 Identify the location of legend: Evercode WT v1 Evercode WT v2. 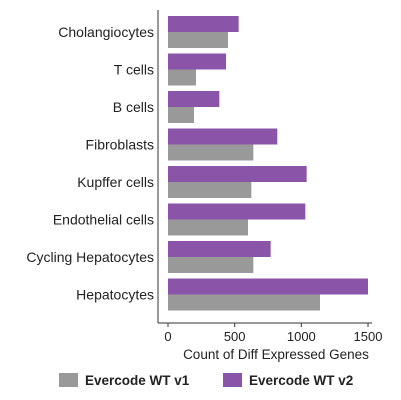
(206, 380).